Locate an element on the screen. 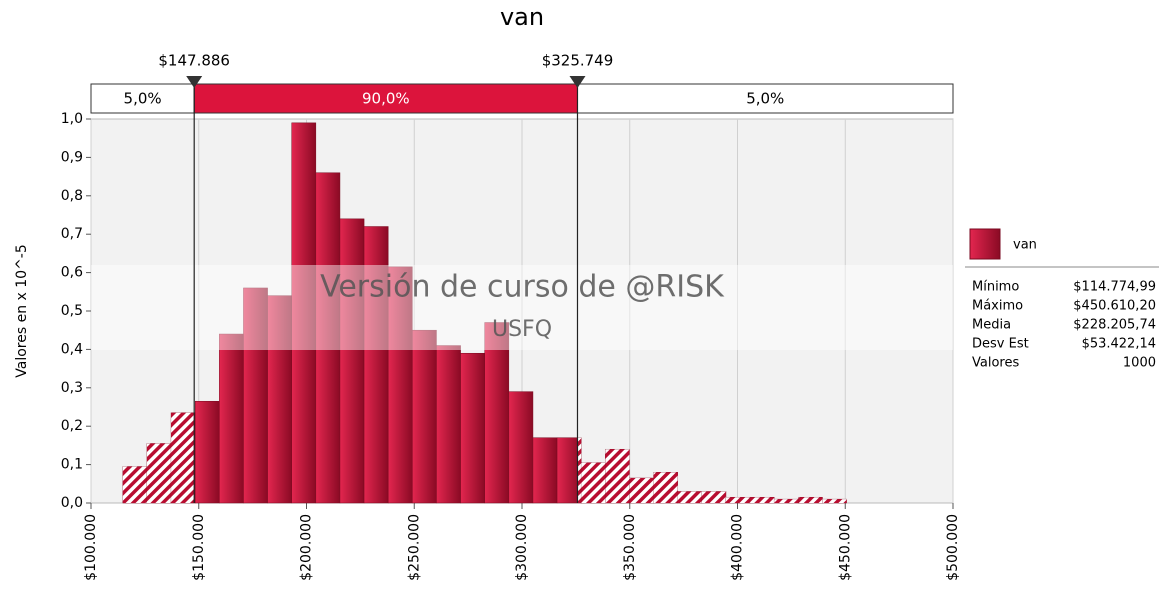  y-tick-label: 0,1 is located at coordinates (72, 465).